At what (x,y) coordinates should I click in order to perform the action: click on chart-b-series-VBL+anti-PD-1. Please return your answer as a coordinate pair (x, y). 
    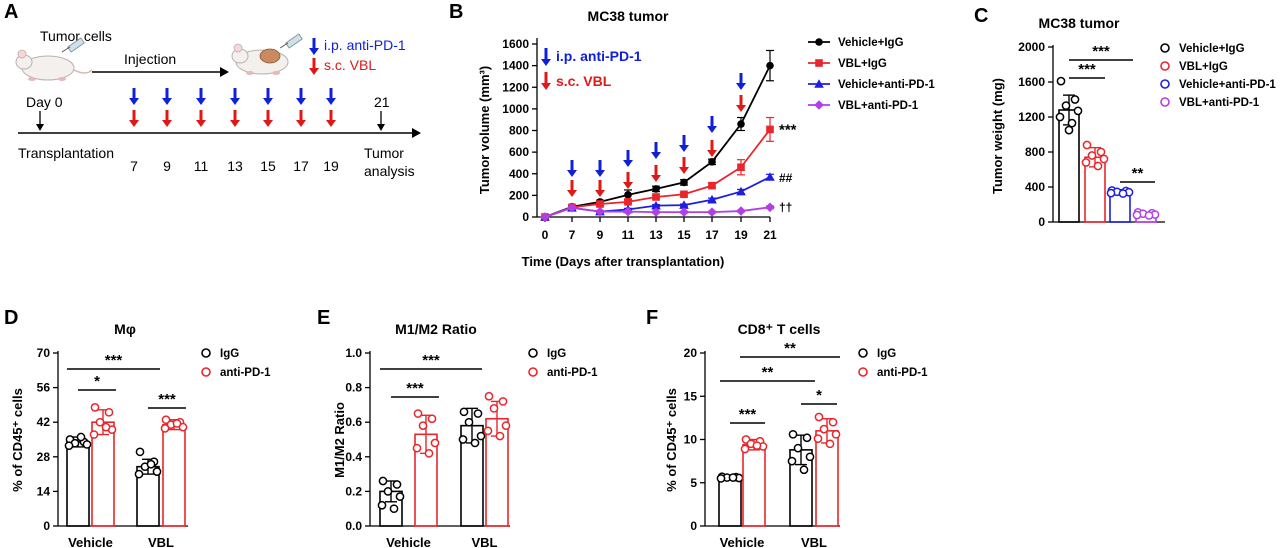
    Looking at the image, I should click on (657, 212).